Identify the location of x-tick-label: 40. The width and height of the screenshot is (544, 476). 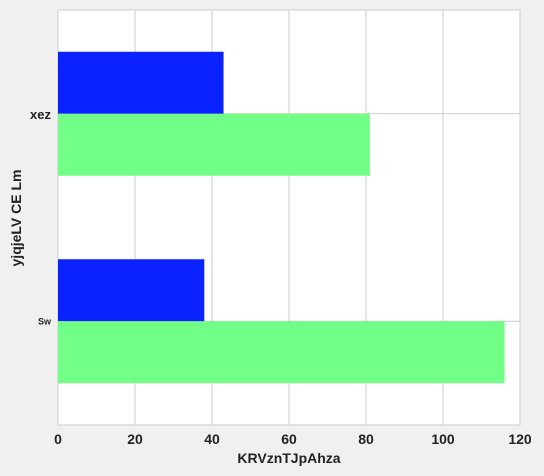
(212, 439).